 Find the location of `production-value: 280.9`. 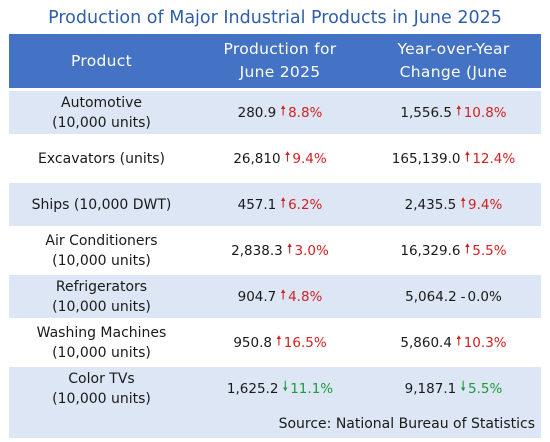

production-value: 280.9 is located at coordinates (257, 112).